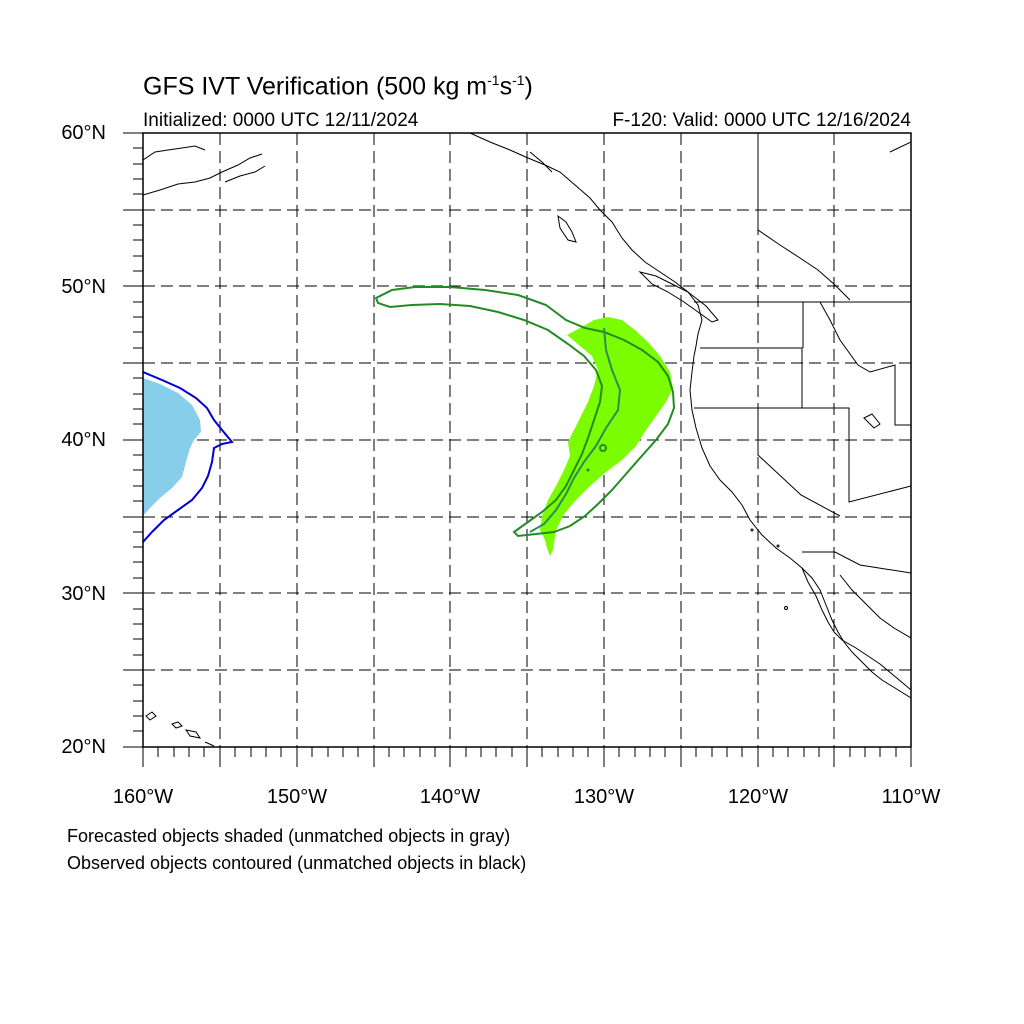 This screenshot has width=1024, height=1024. I want to click on lat-label-50n: 50°N, so click(83, 287).